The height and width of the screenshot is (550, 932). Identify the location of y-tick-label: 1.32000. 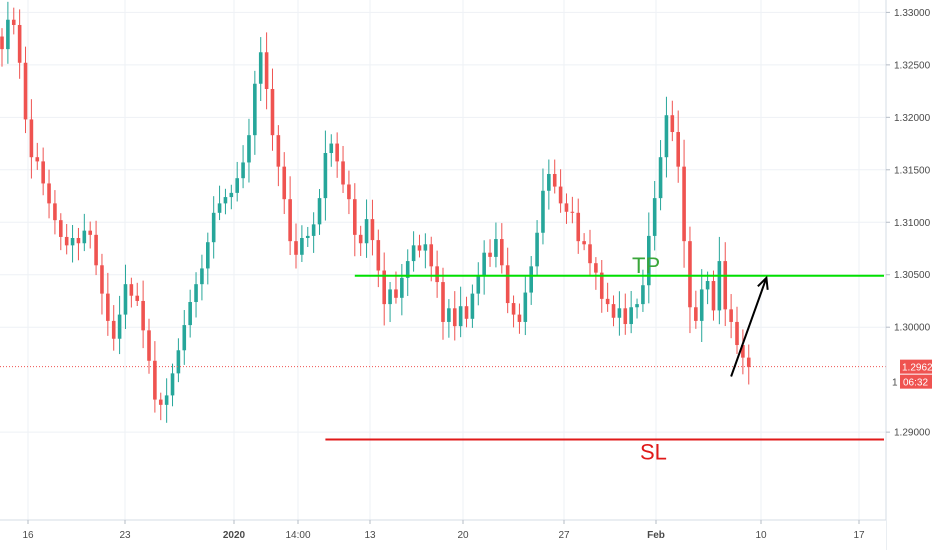
(912, 118).